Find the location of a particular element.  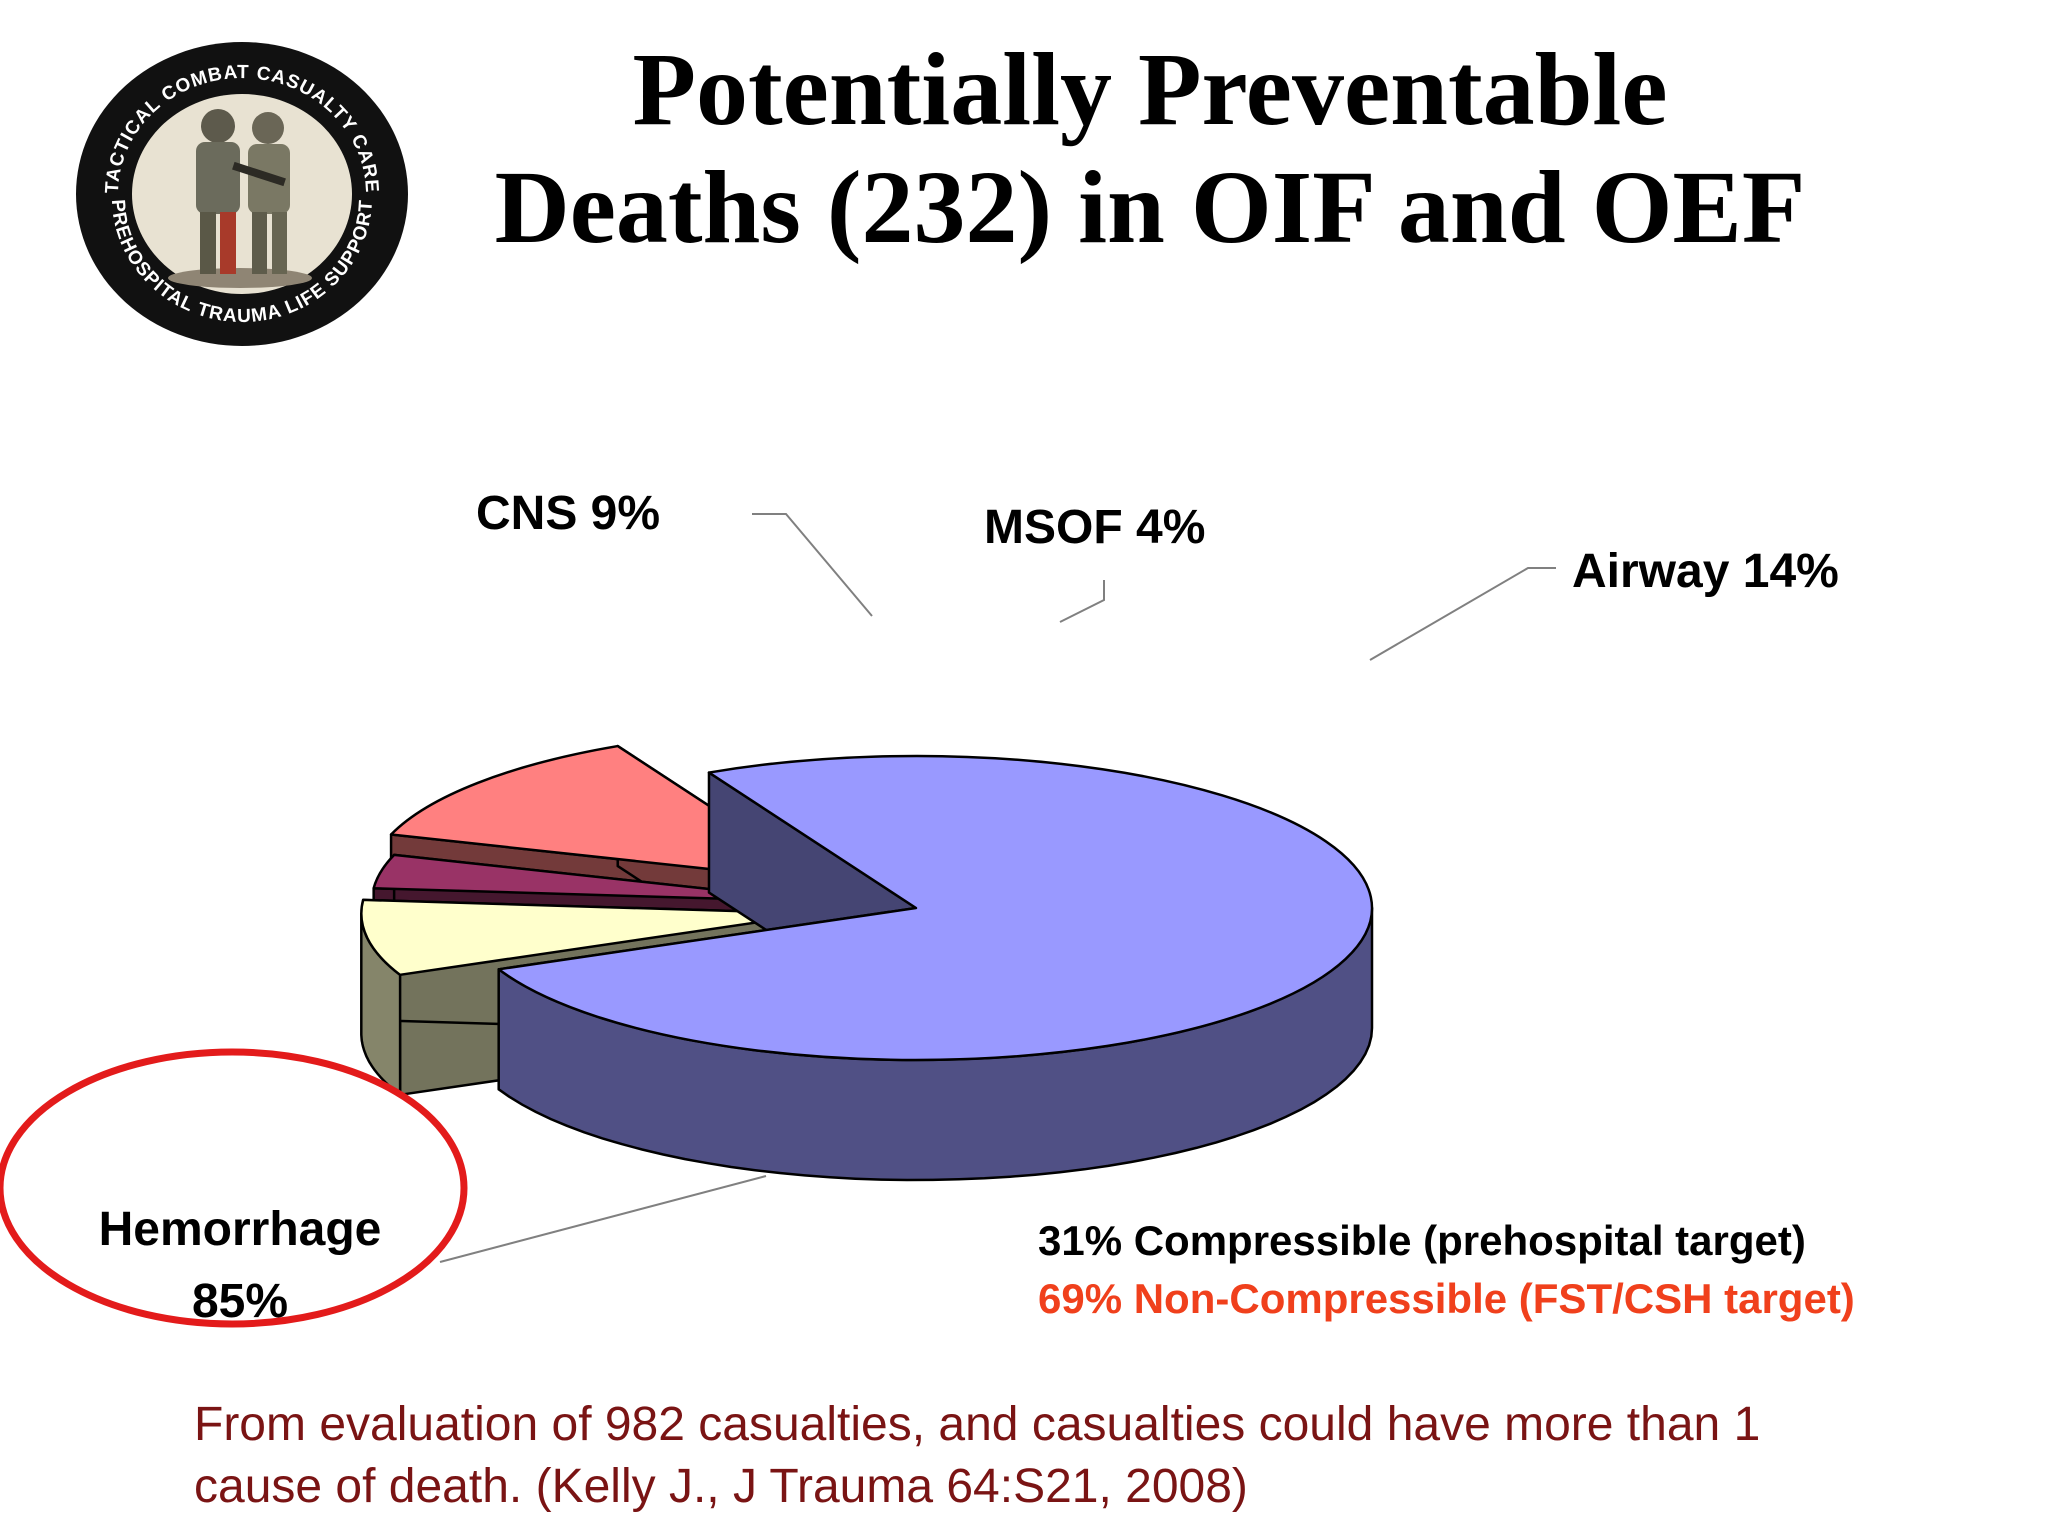

leader-line-airway is located at coordinates (1462, 614).